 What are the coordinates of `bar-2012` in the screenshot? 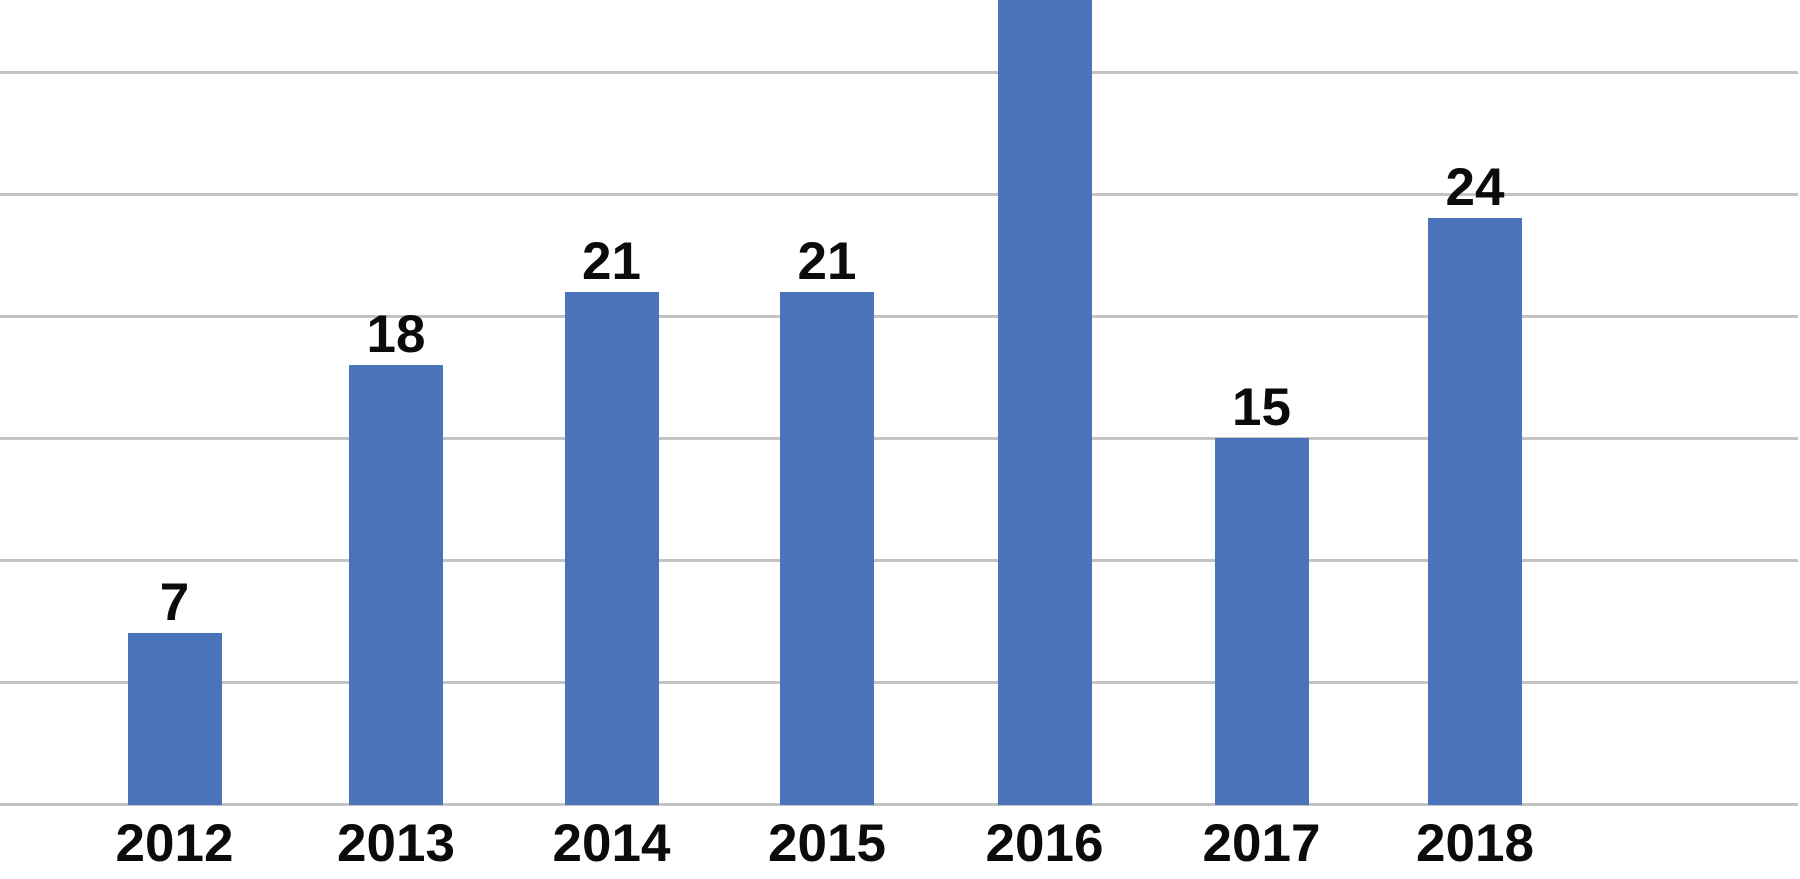 It's located at (174, 719).